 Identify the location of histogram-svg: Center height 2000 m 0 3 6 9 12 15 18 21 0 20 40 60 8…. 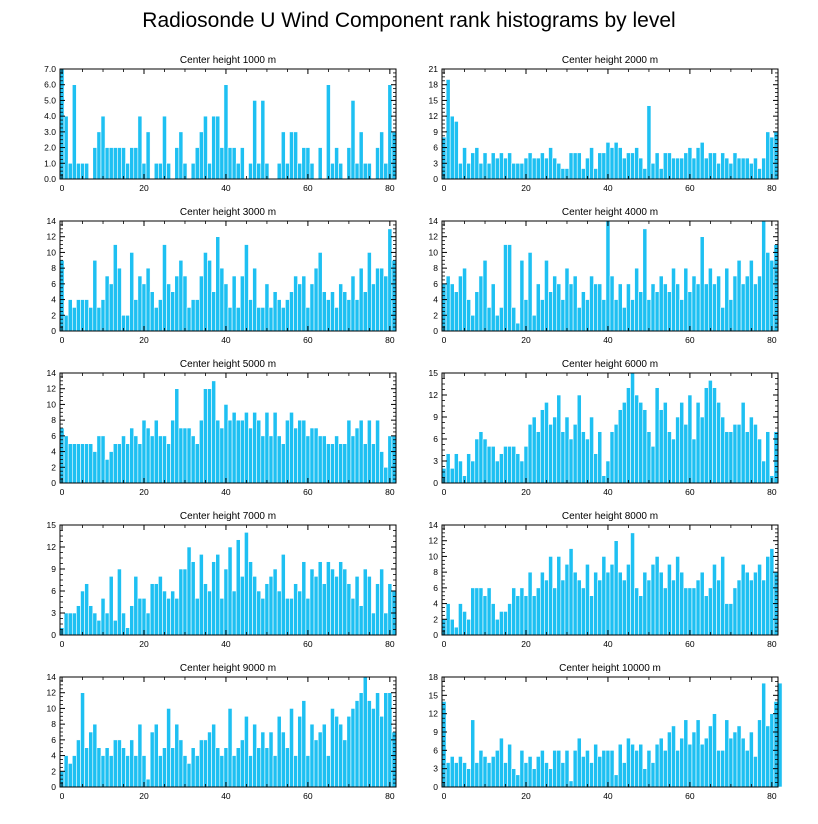
(604, 124).